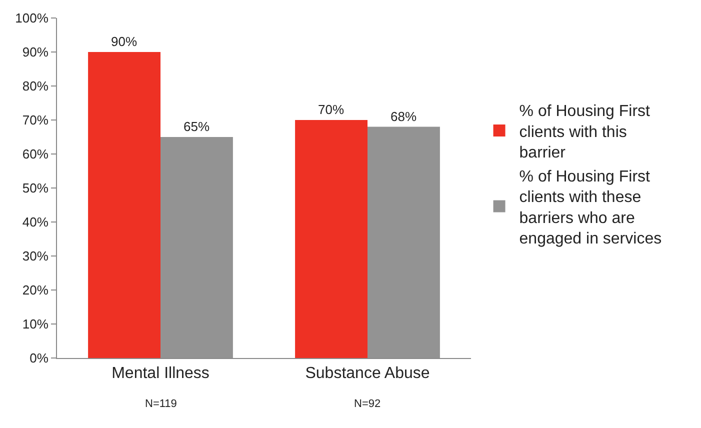  I want to click on y-tick-label: 20%, so click(35, 290).